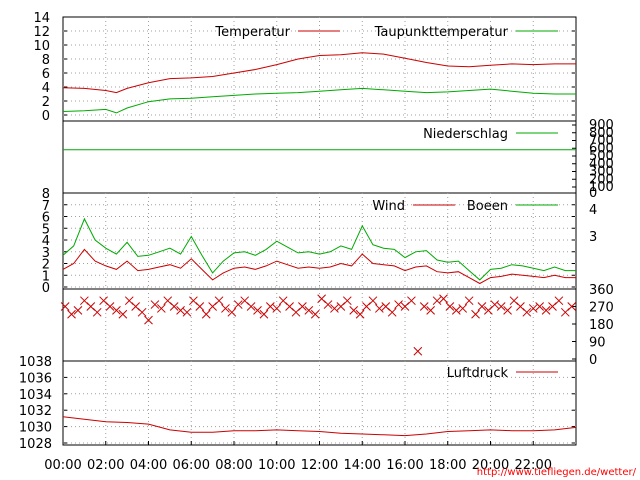 The width and height of the screenshot is (640, 480). What do you see at coordinates (41, 18) in the screenshot?
I see `temperature-ytick-label: 14` at bounding box center [41, 18].